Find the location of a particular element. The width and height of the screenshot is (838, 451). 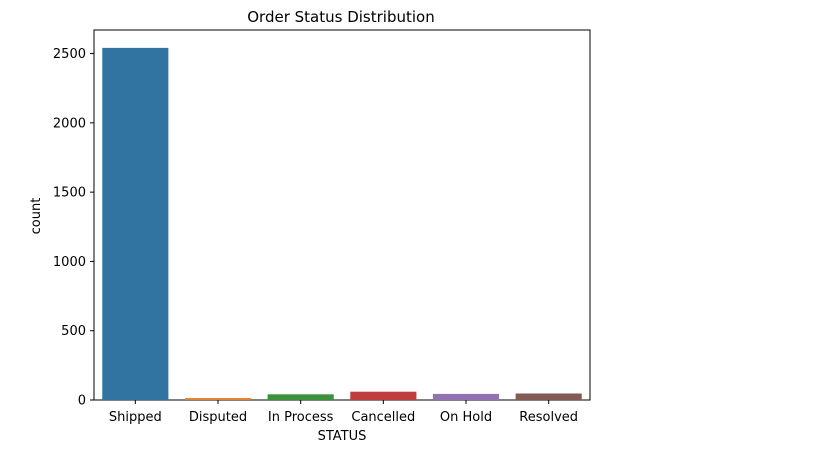

x-tick-label: Disputed is located at coordinates (218, 417).